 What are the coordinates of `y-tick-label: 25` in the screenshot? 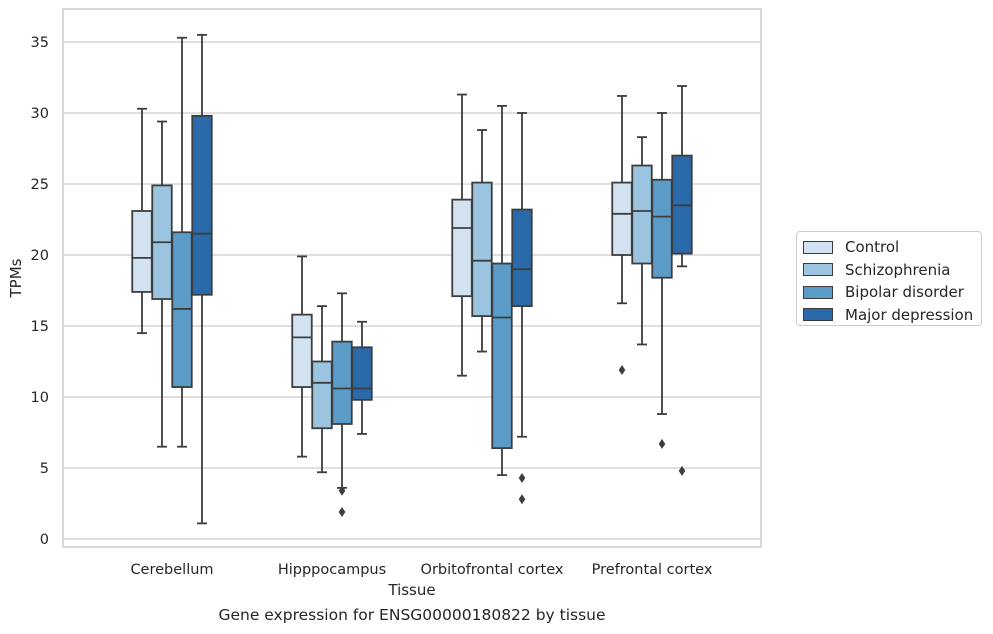 It's located at (40, 185).